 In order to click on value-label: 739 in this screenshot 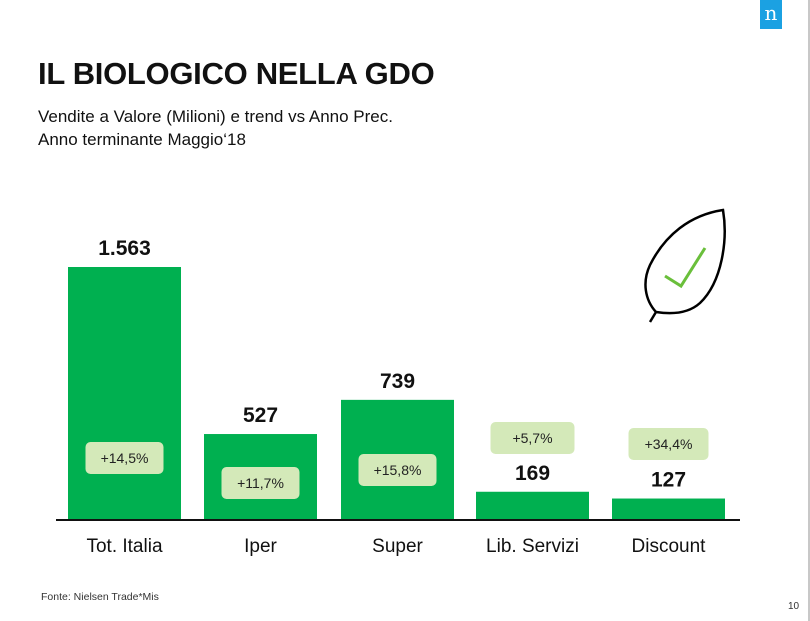, I will do `click(397, 381)`.